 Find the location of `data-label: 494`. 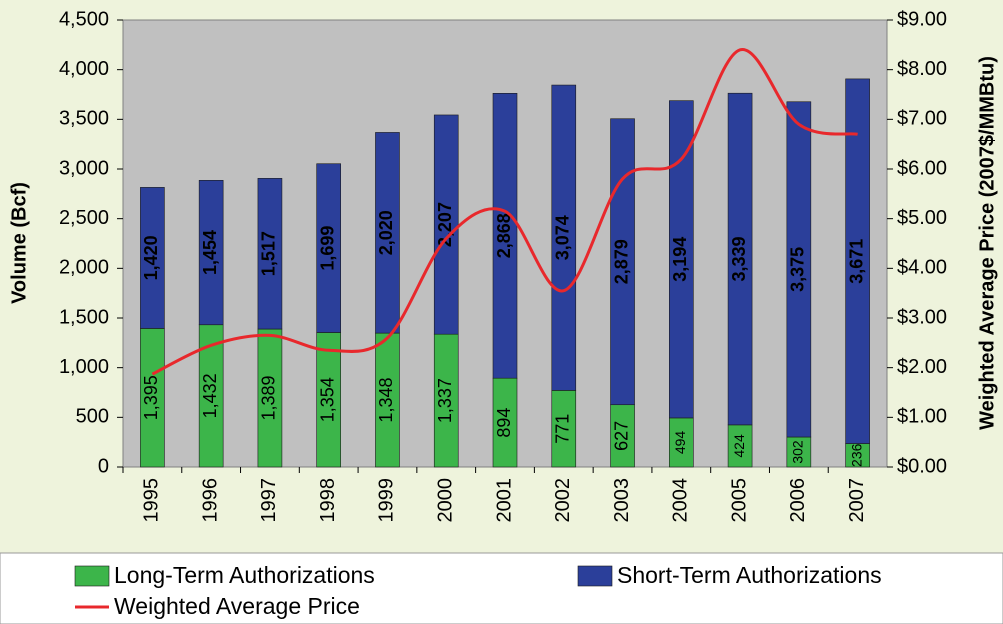

data-label: 494 is located at coordinates (680, 443).